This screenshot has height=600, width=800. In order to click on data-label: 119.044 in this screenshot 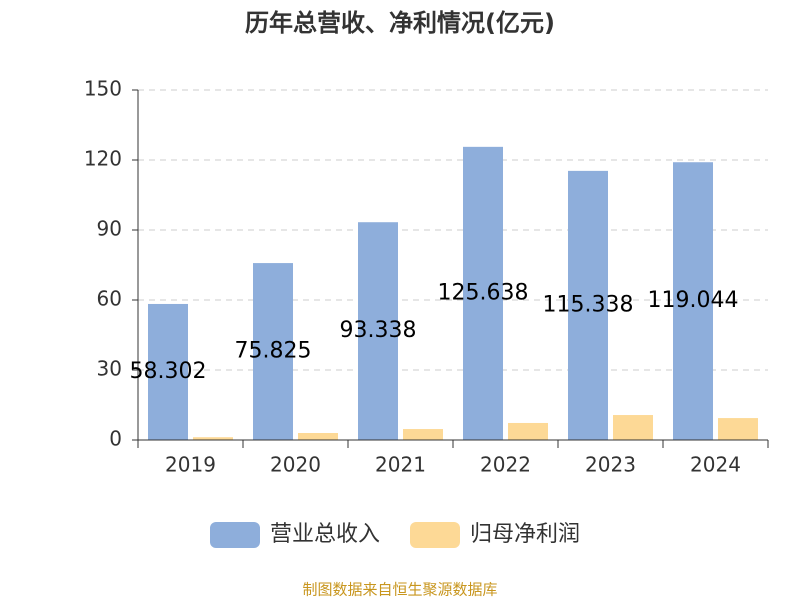, I will do `click(693, 300)`.